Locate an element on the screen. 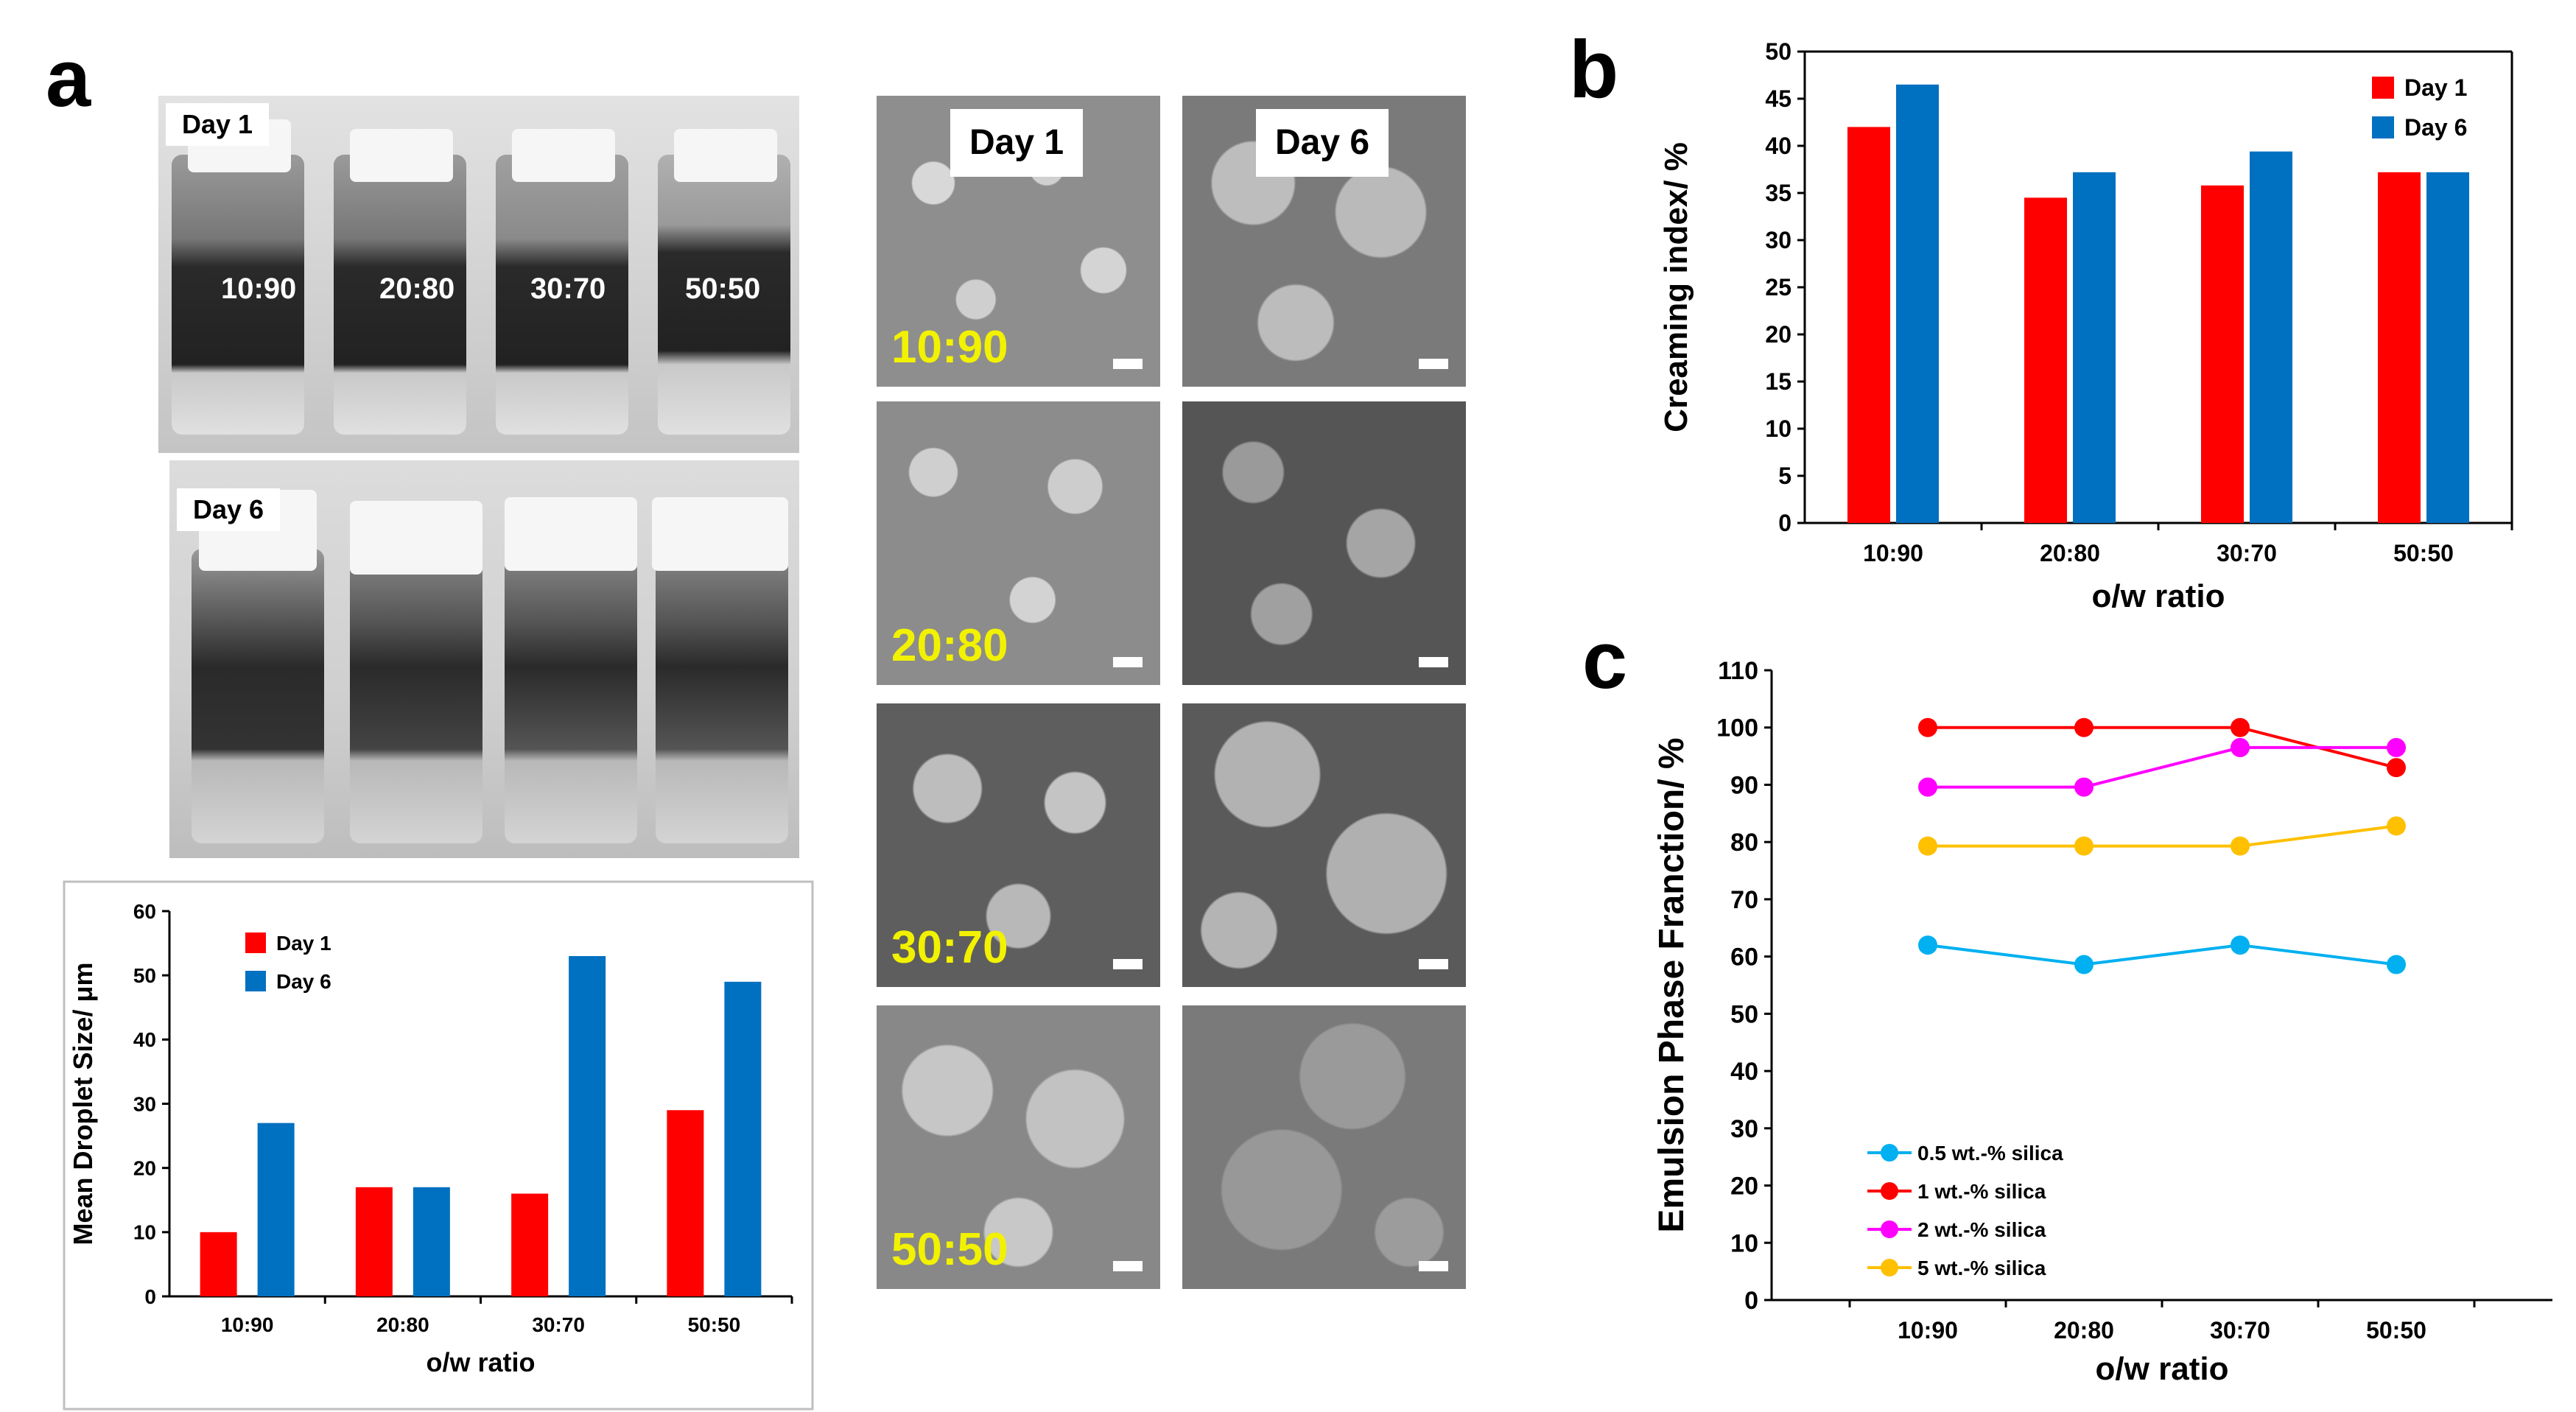 The height and width of the screenshot is (1412, 2576). vial-photo-day1: Day 1 10:90 20:80 30:70 50:50 is located at coordinates (478, 274).